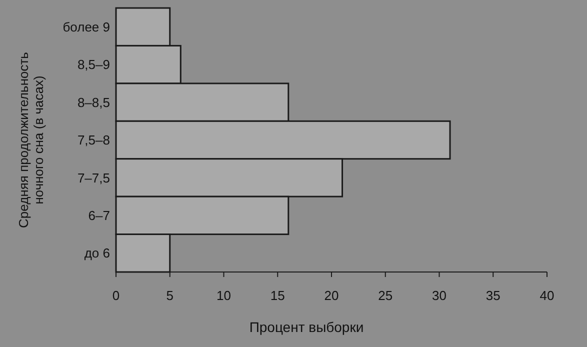 This screenshot has height=347, width=587. What do you see at coordinates (547, 295) in the screenshot?
I see `x-tick-label: 40` at bounding box center [547, 295].